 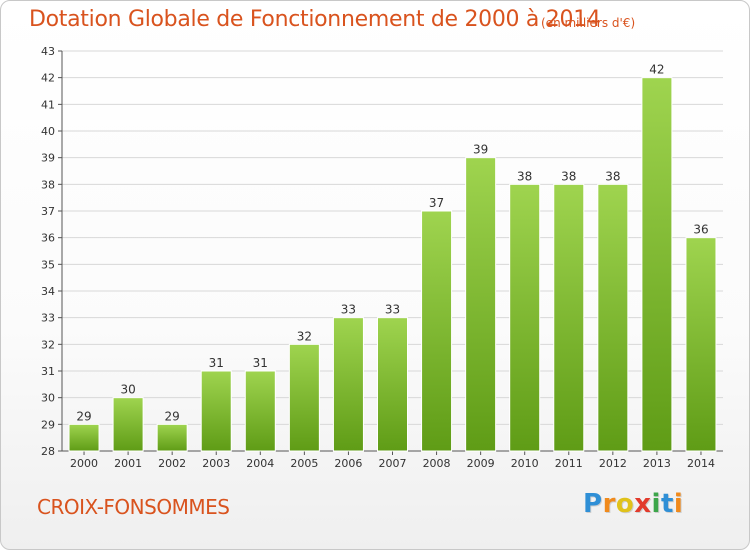 What do you see at coordinates (609, 504) in the screenshot?
I see `logo-letter: r` at bounding box center [609, 504].